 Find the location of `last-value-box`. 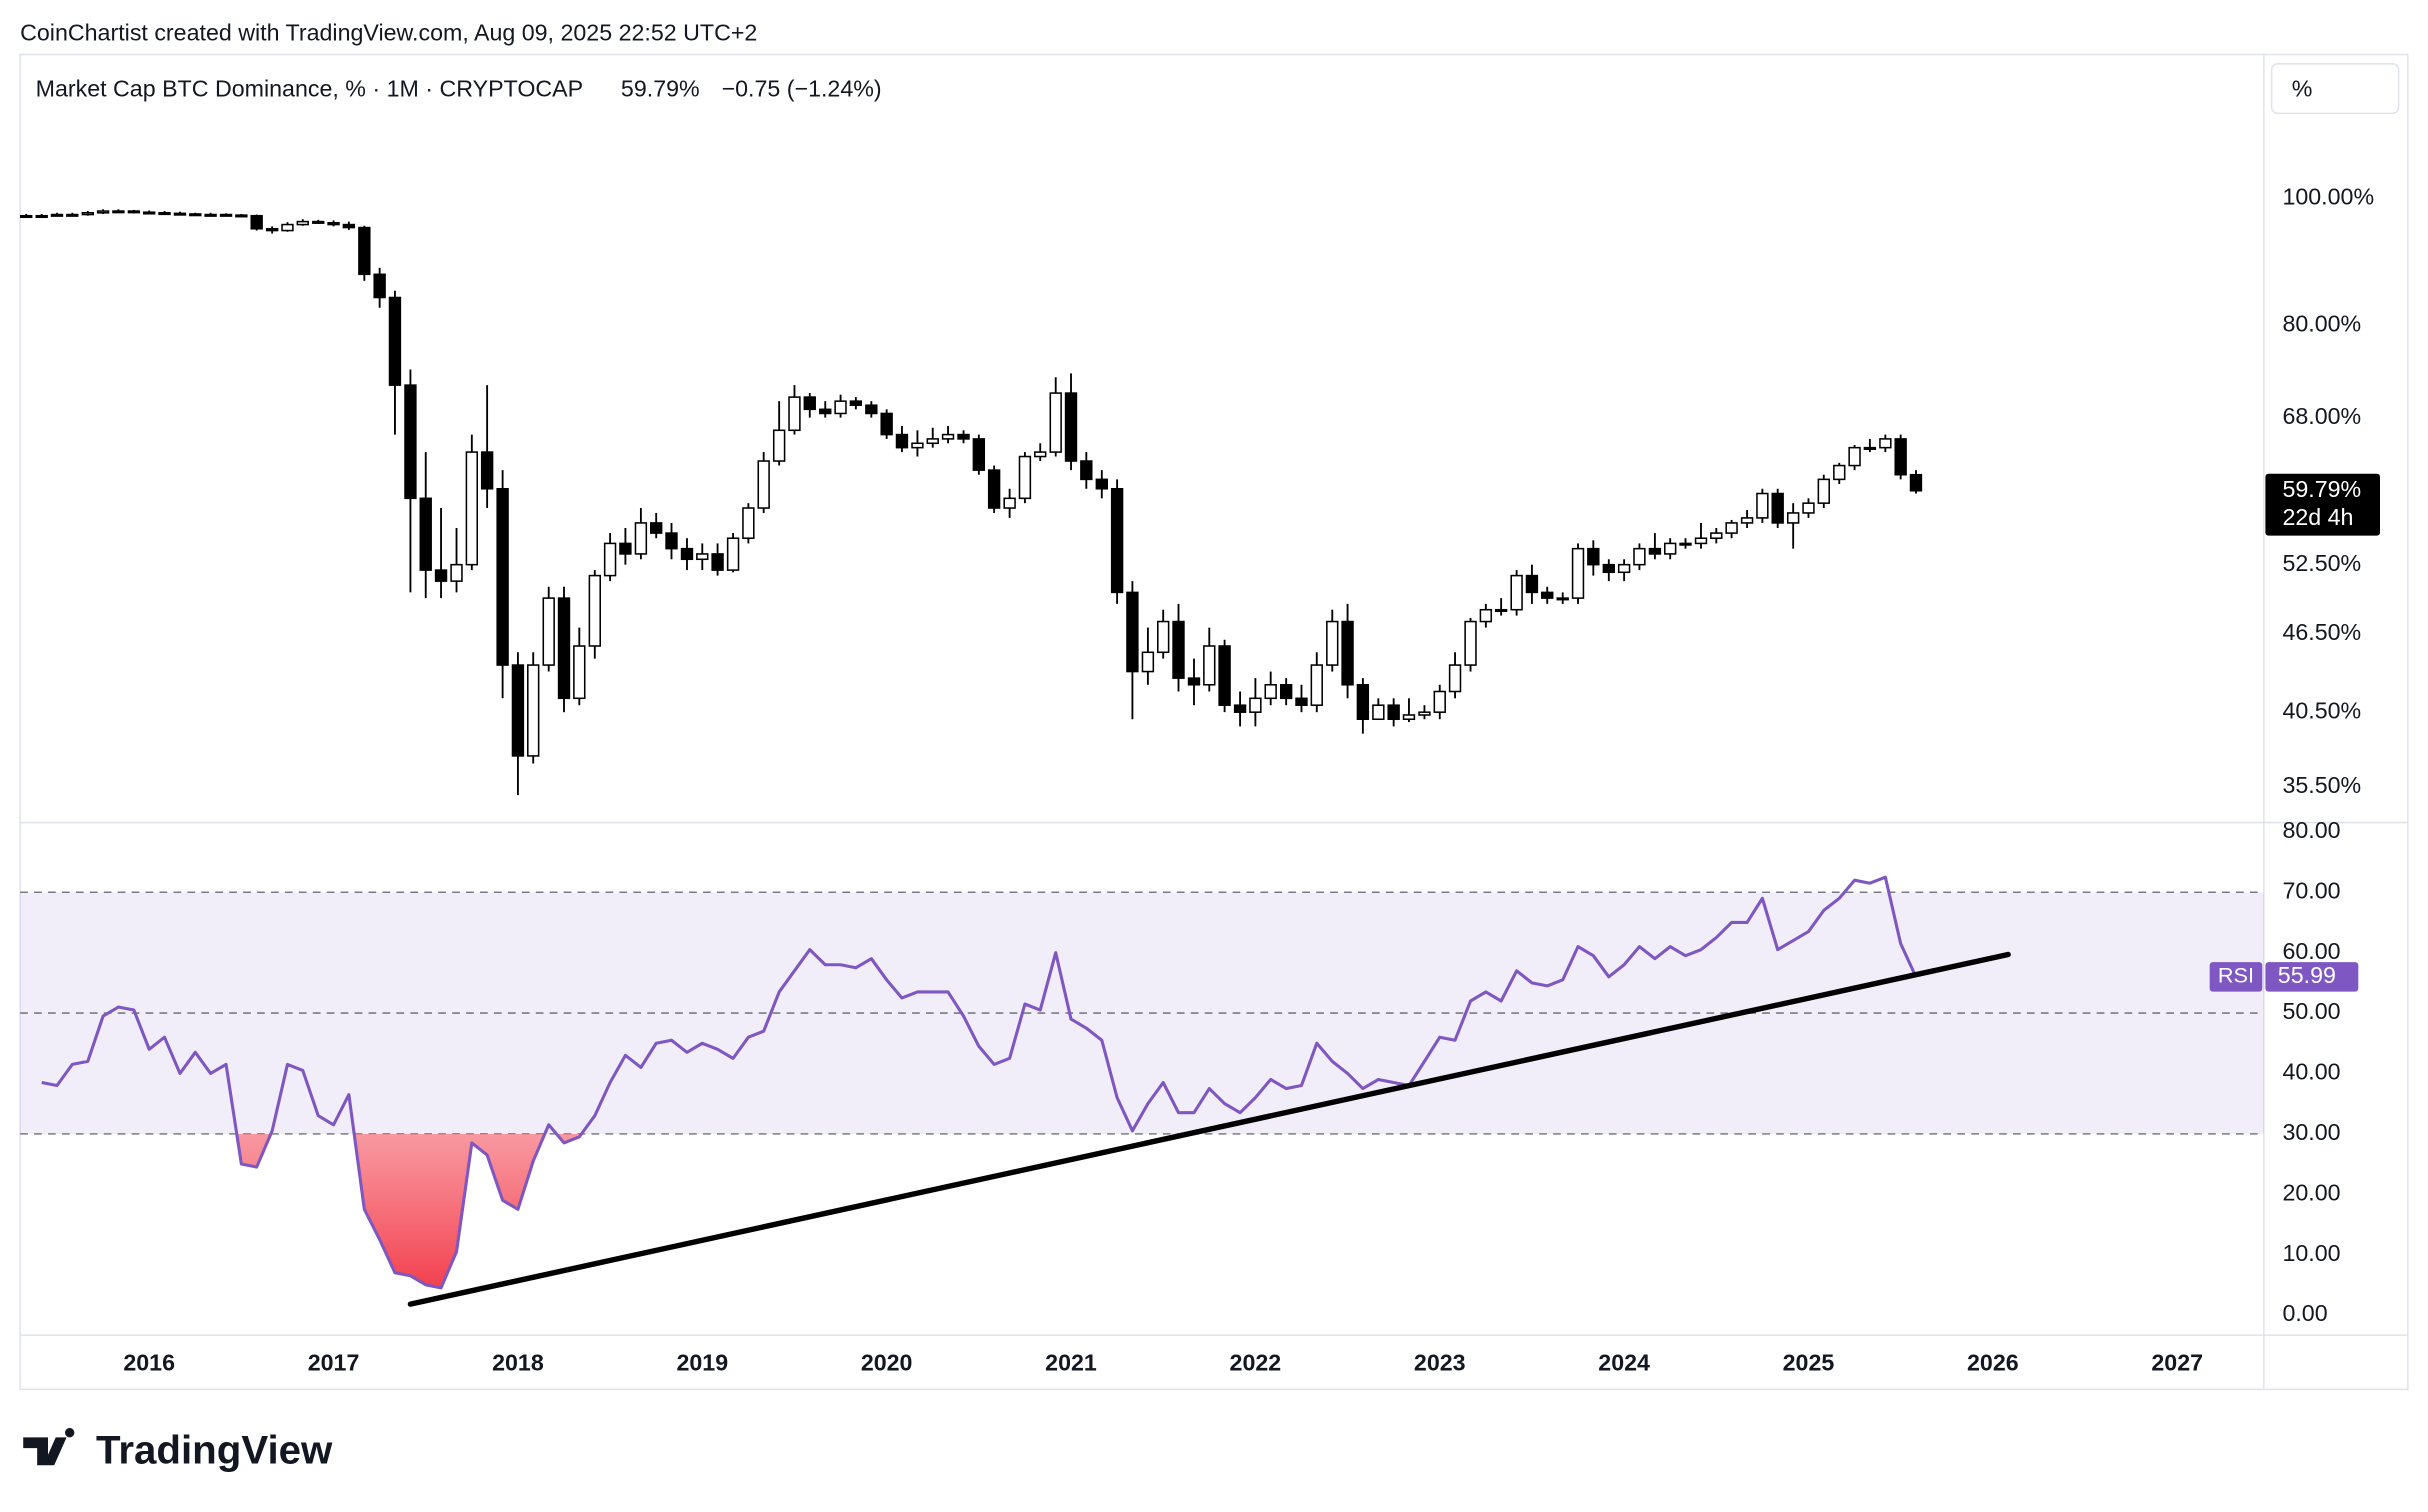

last-value-box is located at coordinates (2312, 977).